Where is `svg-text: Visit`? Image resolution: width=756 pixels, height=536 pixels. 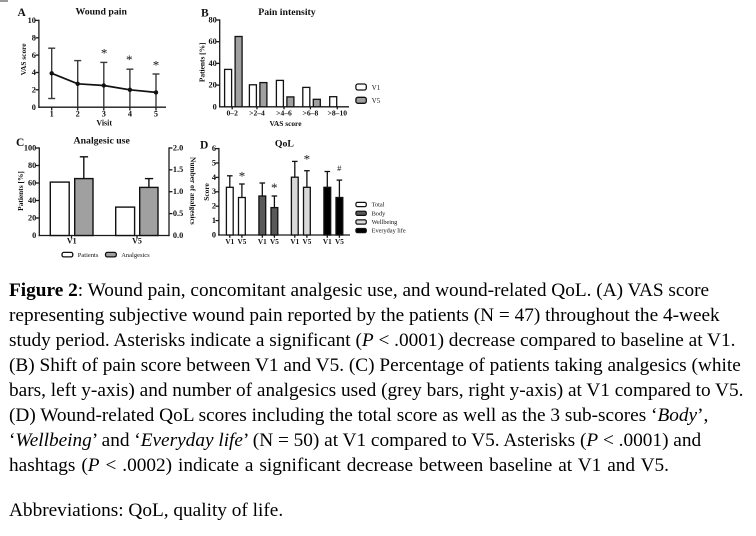
svg-text: Visit is located at coordinates (104, 122).